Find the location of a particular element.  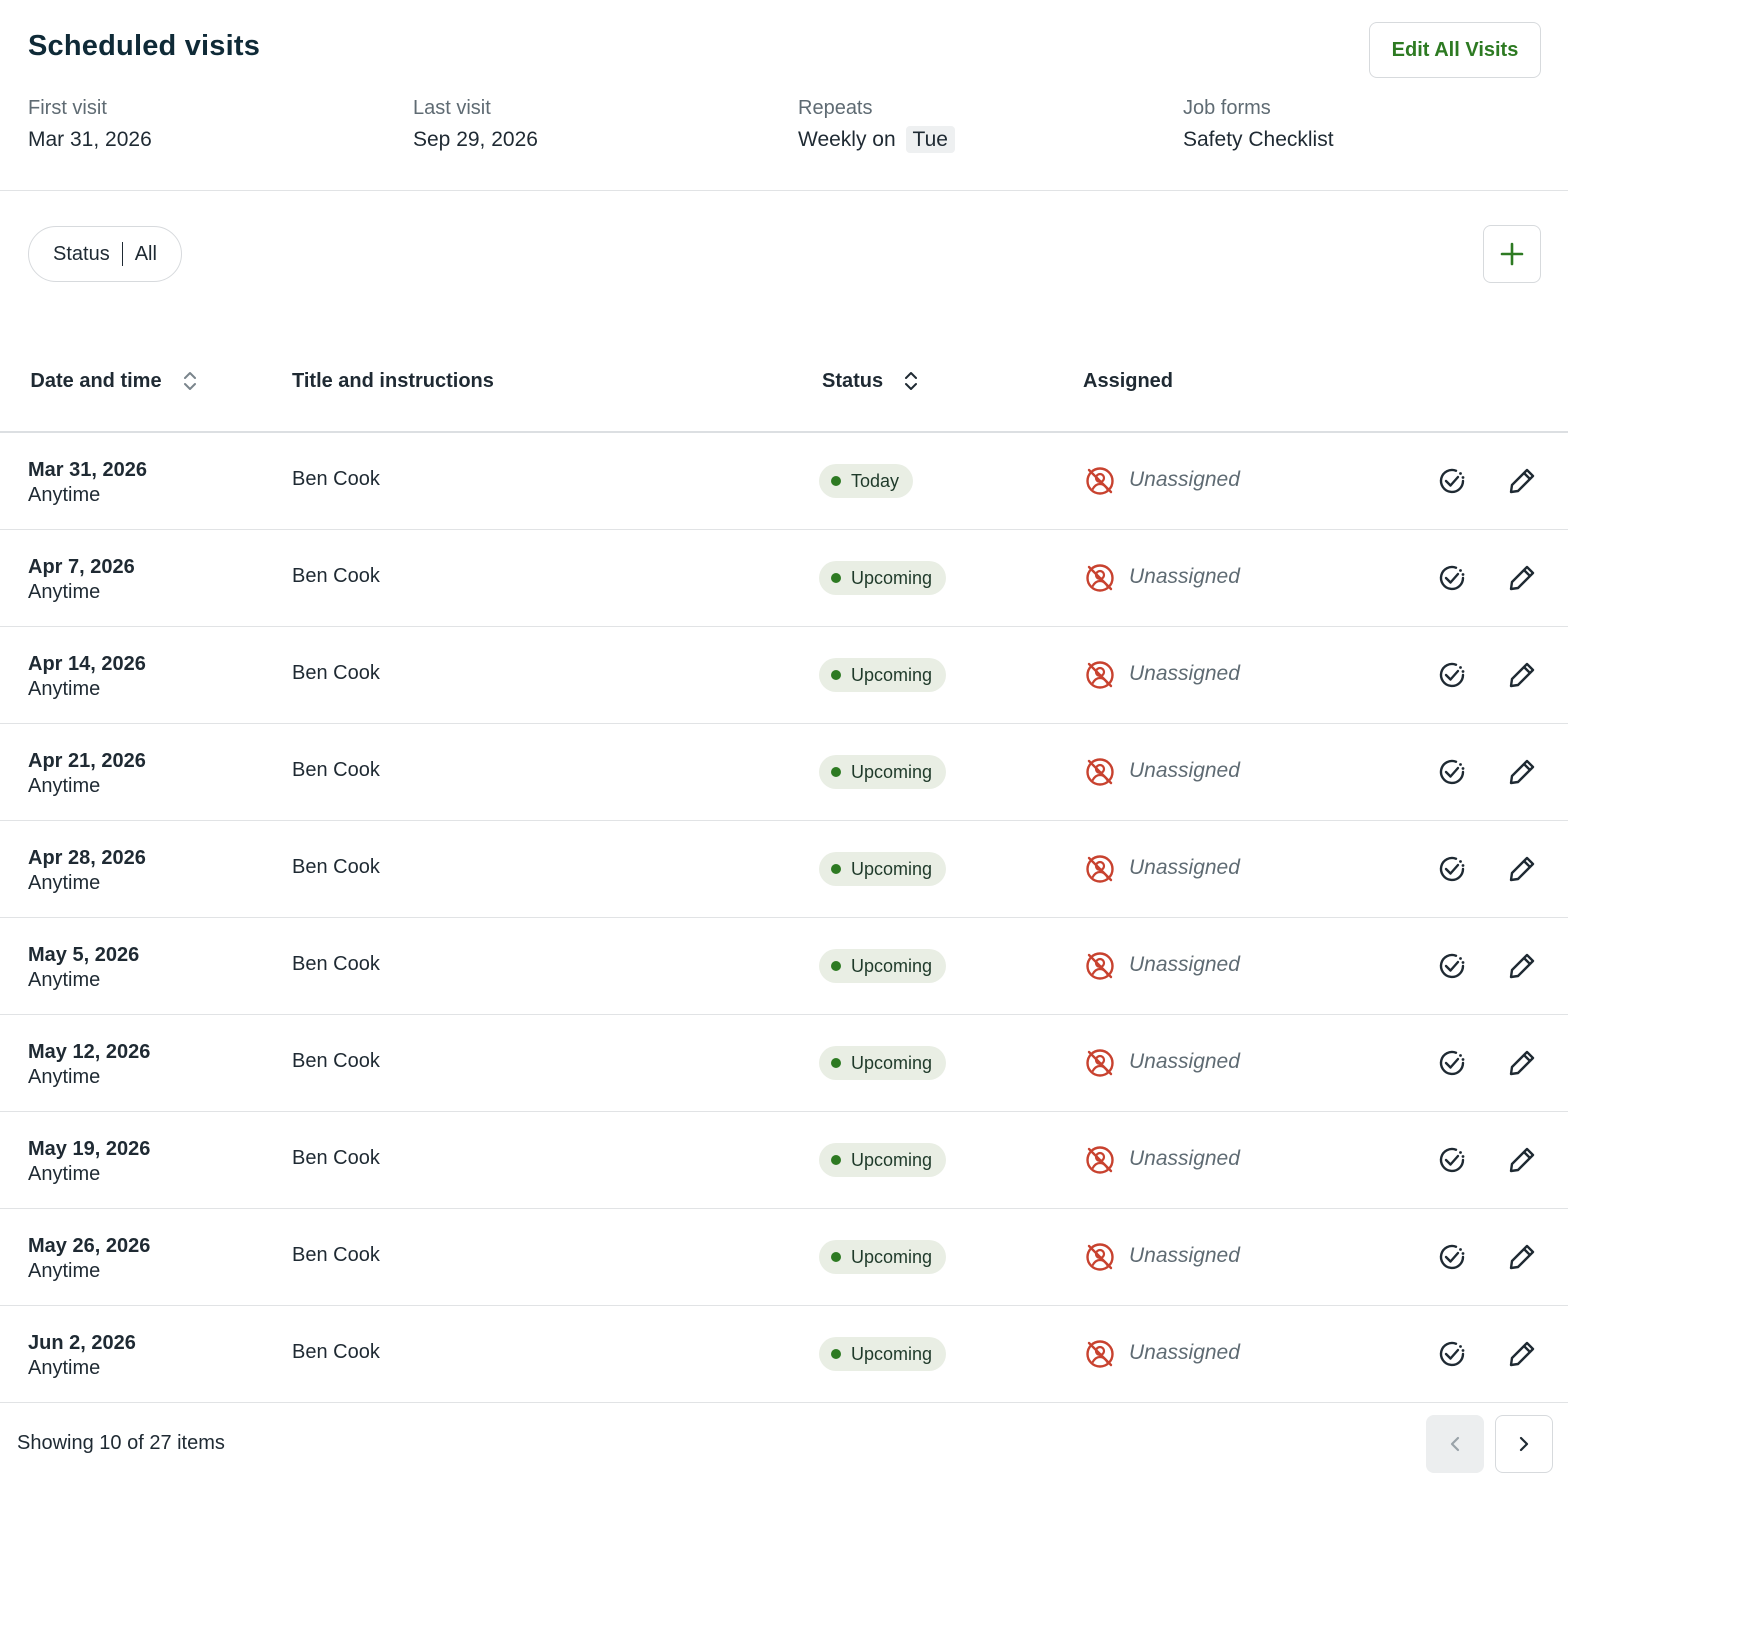

visit-date: Apr 21, 2026 is located at coordinates (87, 761).